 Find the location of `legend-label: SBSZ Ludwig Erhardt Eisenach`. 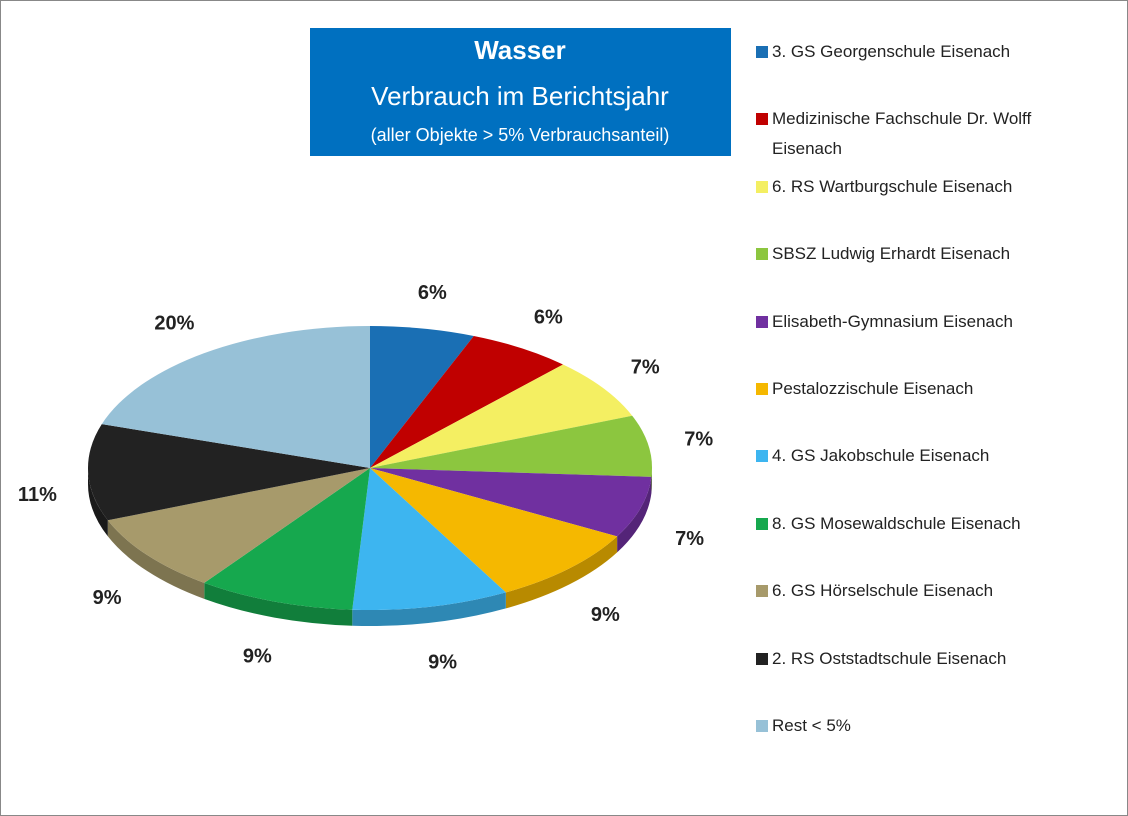

legend-label: SBSZ Ludwig Erhardt Eisenach is located at coordinates (891, 254).